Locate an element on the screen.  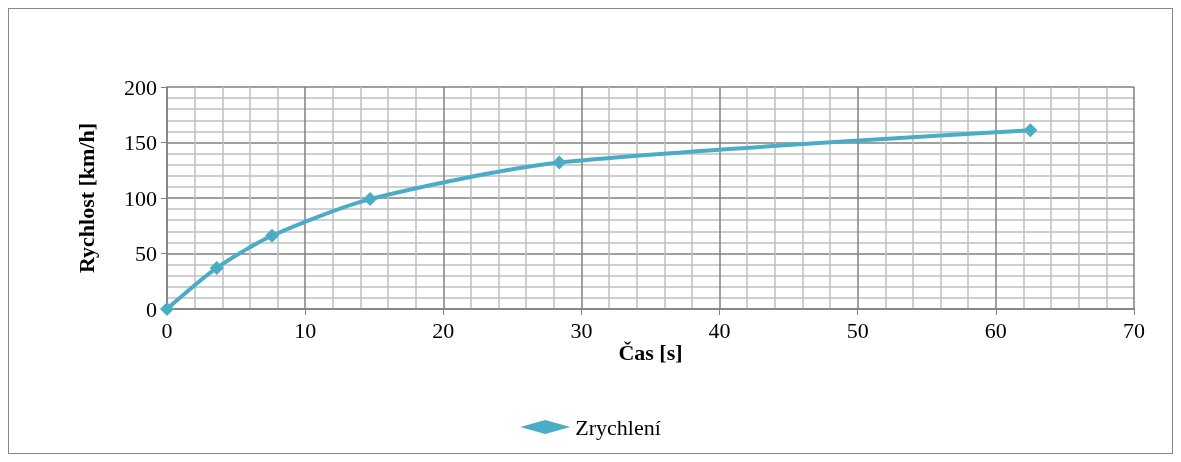
y-tick-label: 0 is located at coordinates (151, 309).